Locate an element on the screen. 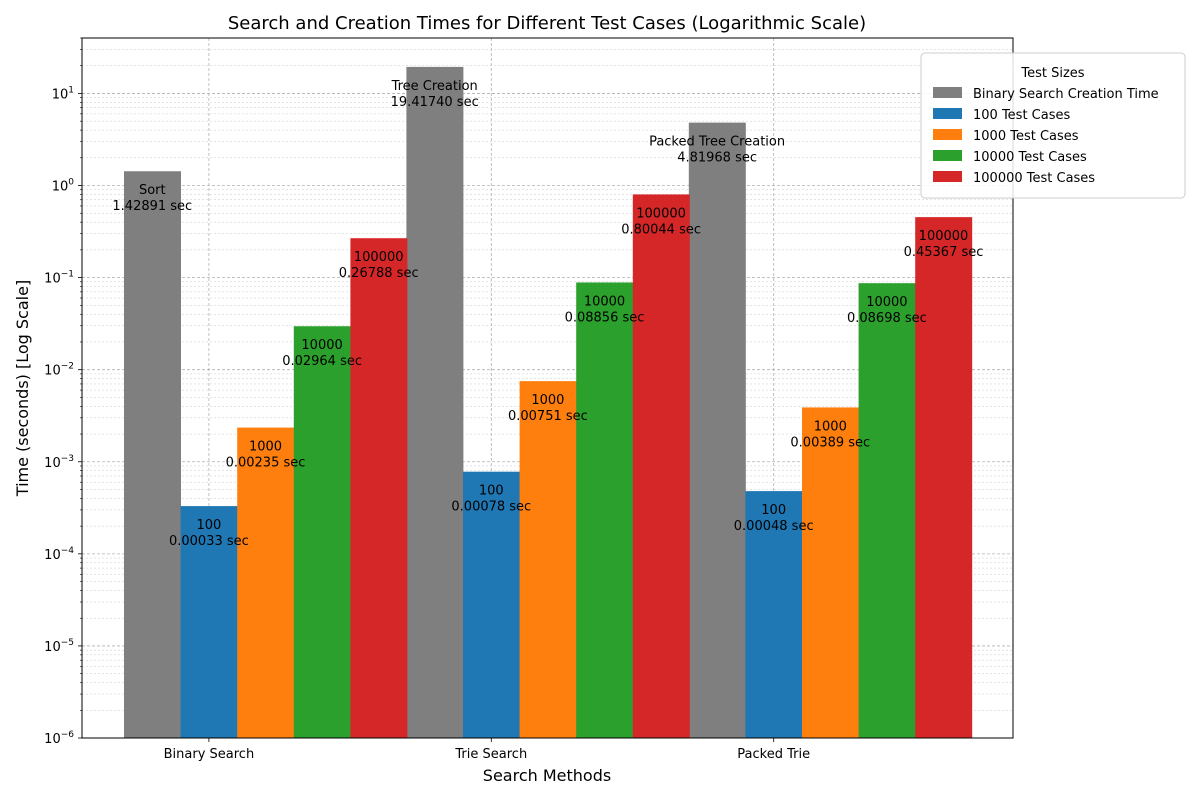 This screenshot has height=800, width=1200. y-tick-label: 10⁻¹ is located at coordinates (59, 278).